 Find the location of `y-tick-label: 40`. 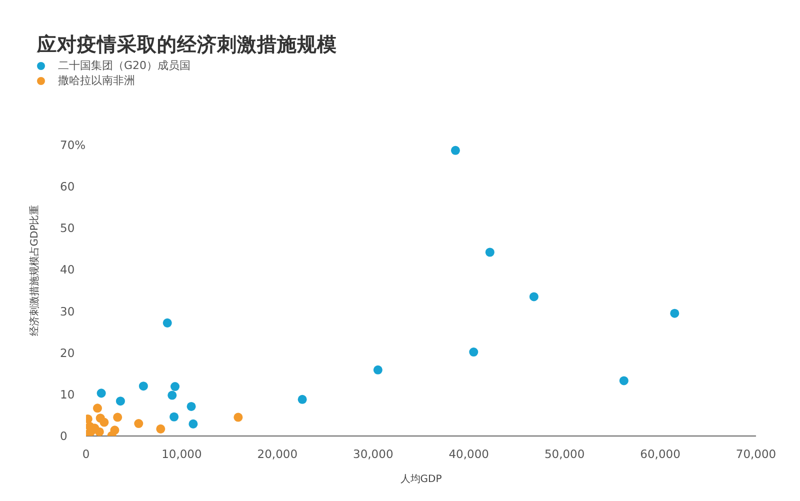

y-tick-label: 40 is located at coordinates (67, 269).